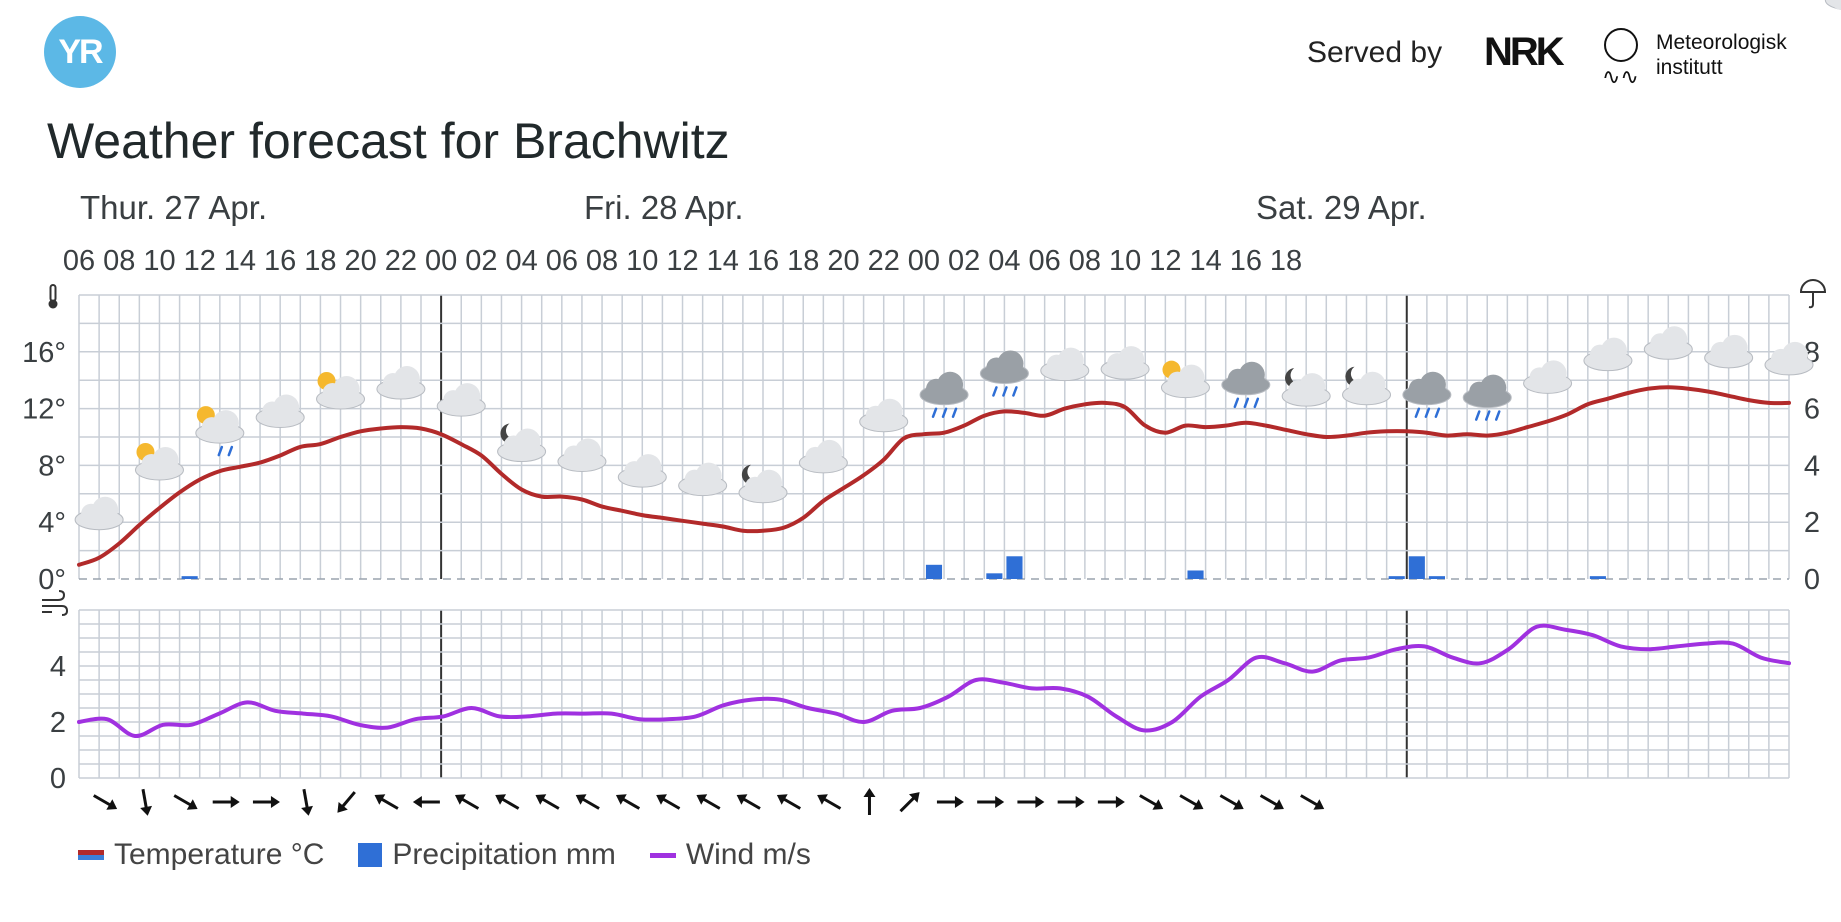 This screenshot has height=922, width=1841. I want to click on precipitation-swatch, so click(370, 855).